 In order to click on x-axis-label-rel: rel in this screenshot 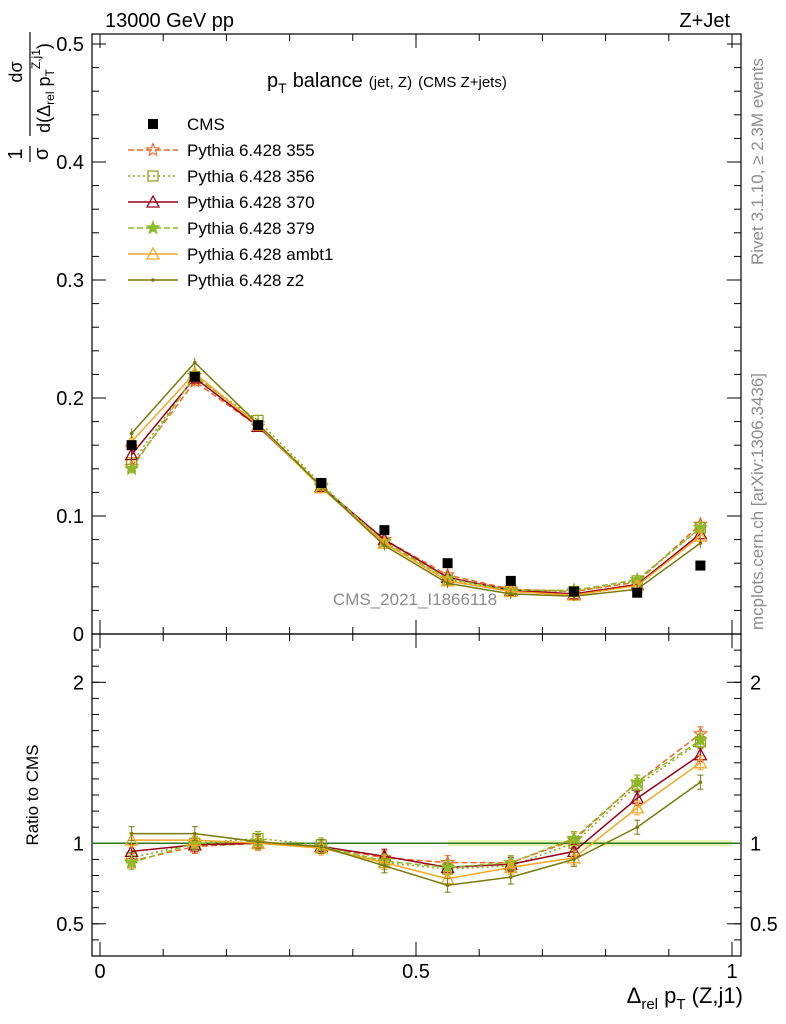, I will do `click(649, 1004)`.